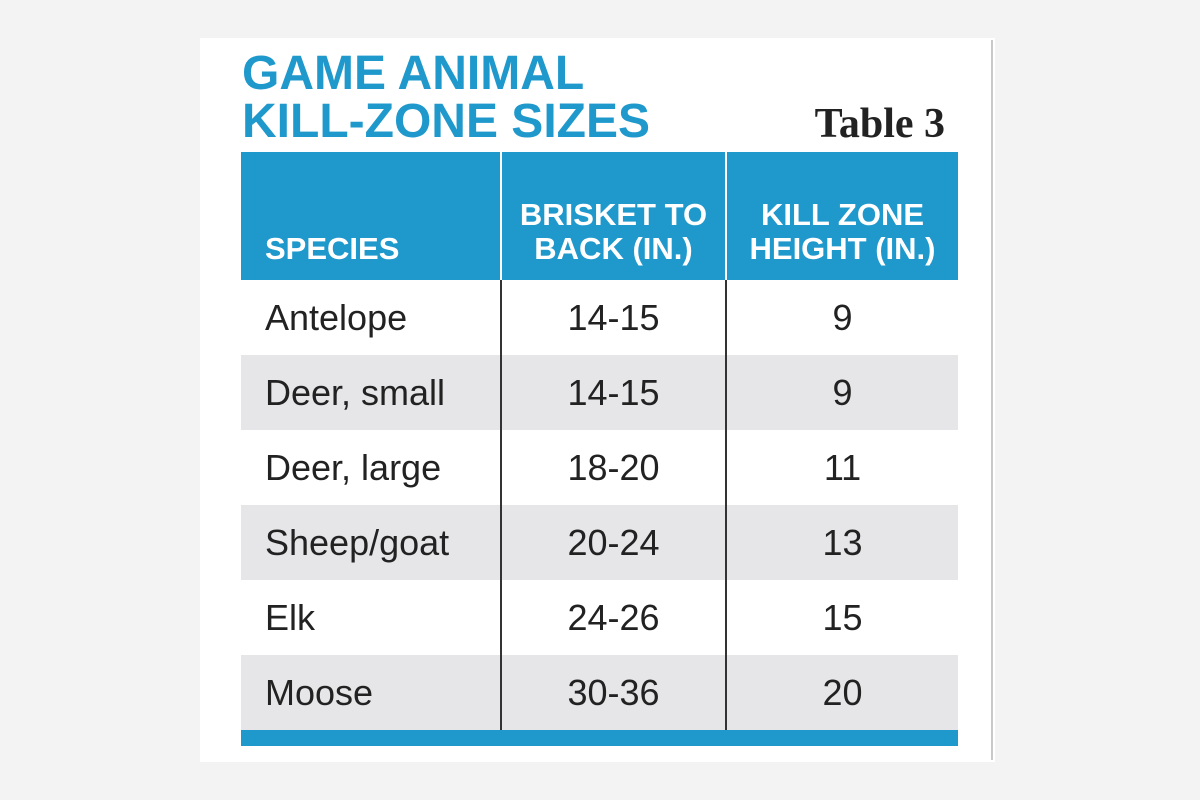  I want to click on column-header-species-line-1: SPECIES, so click(332, 248).